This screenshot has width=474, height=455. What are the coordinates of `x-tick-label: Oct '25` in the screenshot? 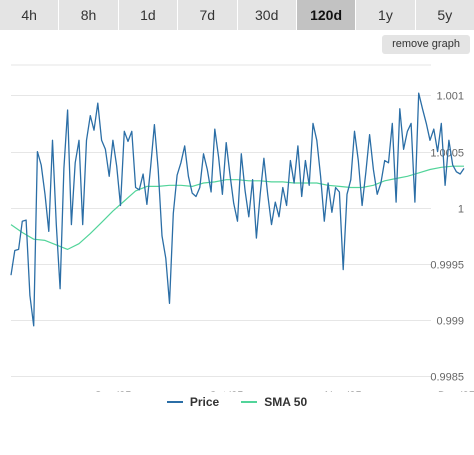 It's located at (226, 391).